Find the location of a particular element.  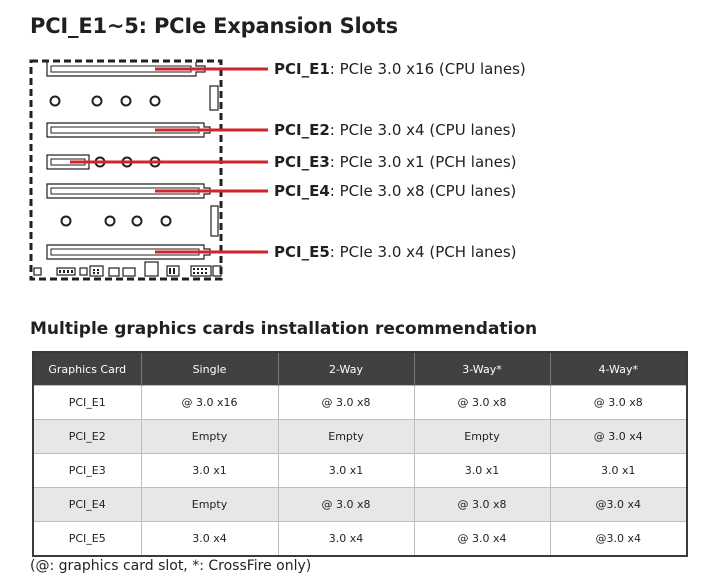

table-row: PCI_E2 Empty Empty Empty @ 3.0 x4 is located at coordinates (359, 436).